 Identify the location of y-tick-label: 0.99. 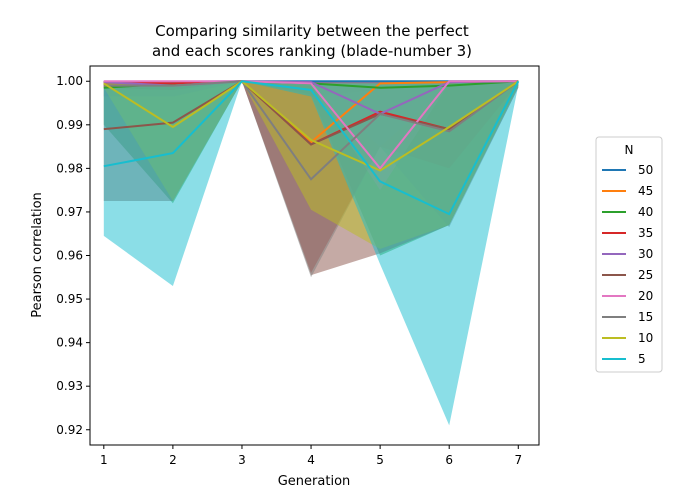
(69, 125).